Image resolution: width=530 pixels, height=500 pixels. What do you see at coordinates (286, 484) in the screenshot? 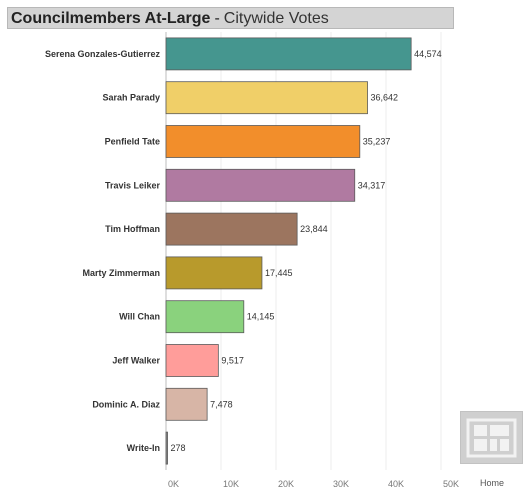
I see `x-tick-label: 20K` at bounding box center [286, 484].